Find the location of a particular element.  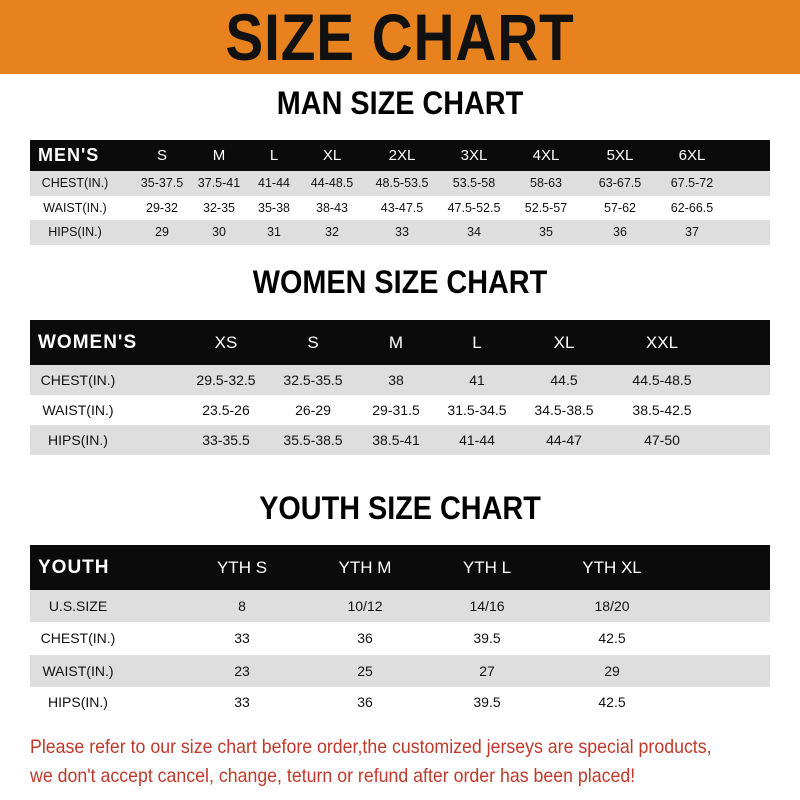

measurement-value: 38-43 is located at coordinates (332, 208).